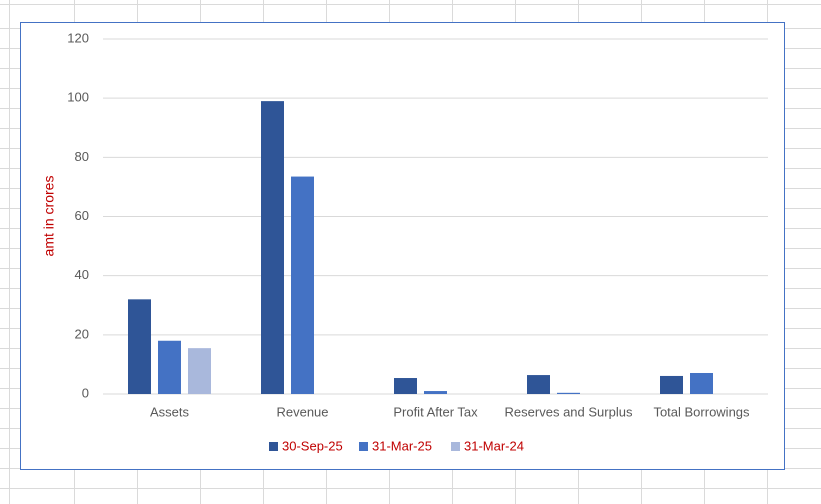  I want to click on y-tick-label: 80, so click(82, 156).